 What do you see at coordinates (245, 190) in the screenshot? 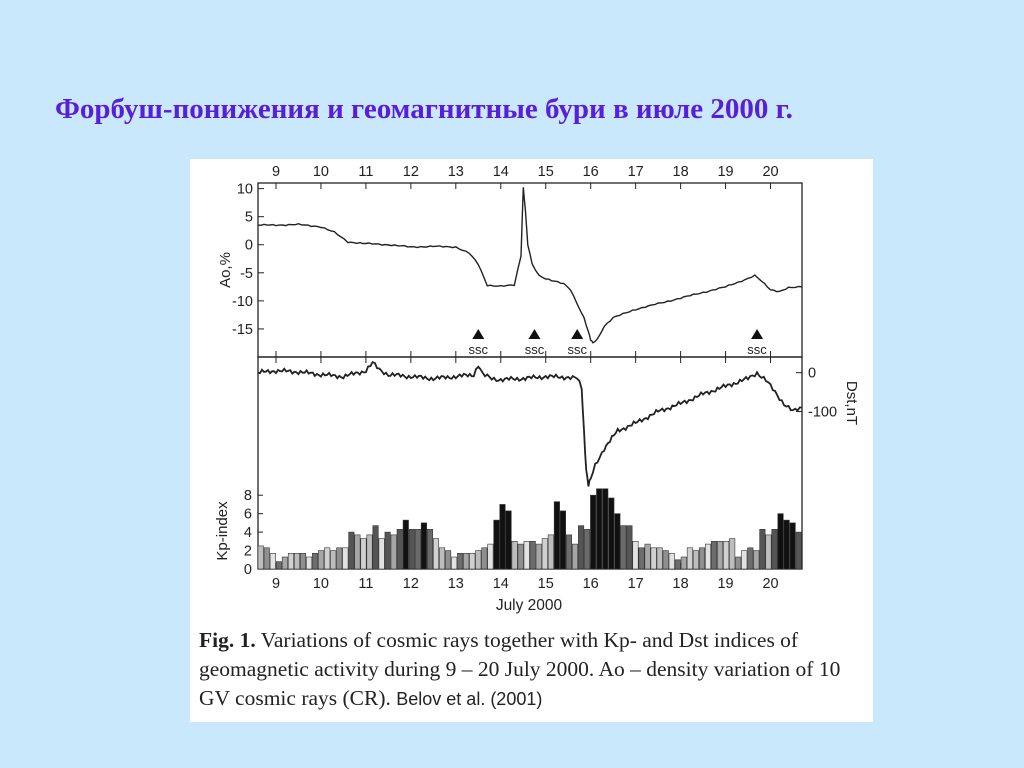
I see `ao-ytick-label-10: 10` at bounding box center [245, 190].